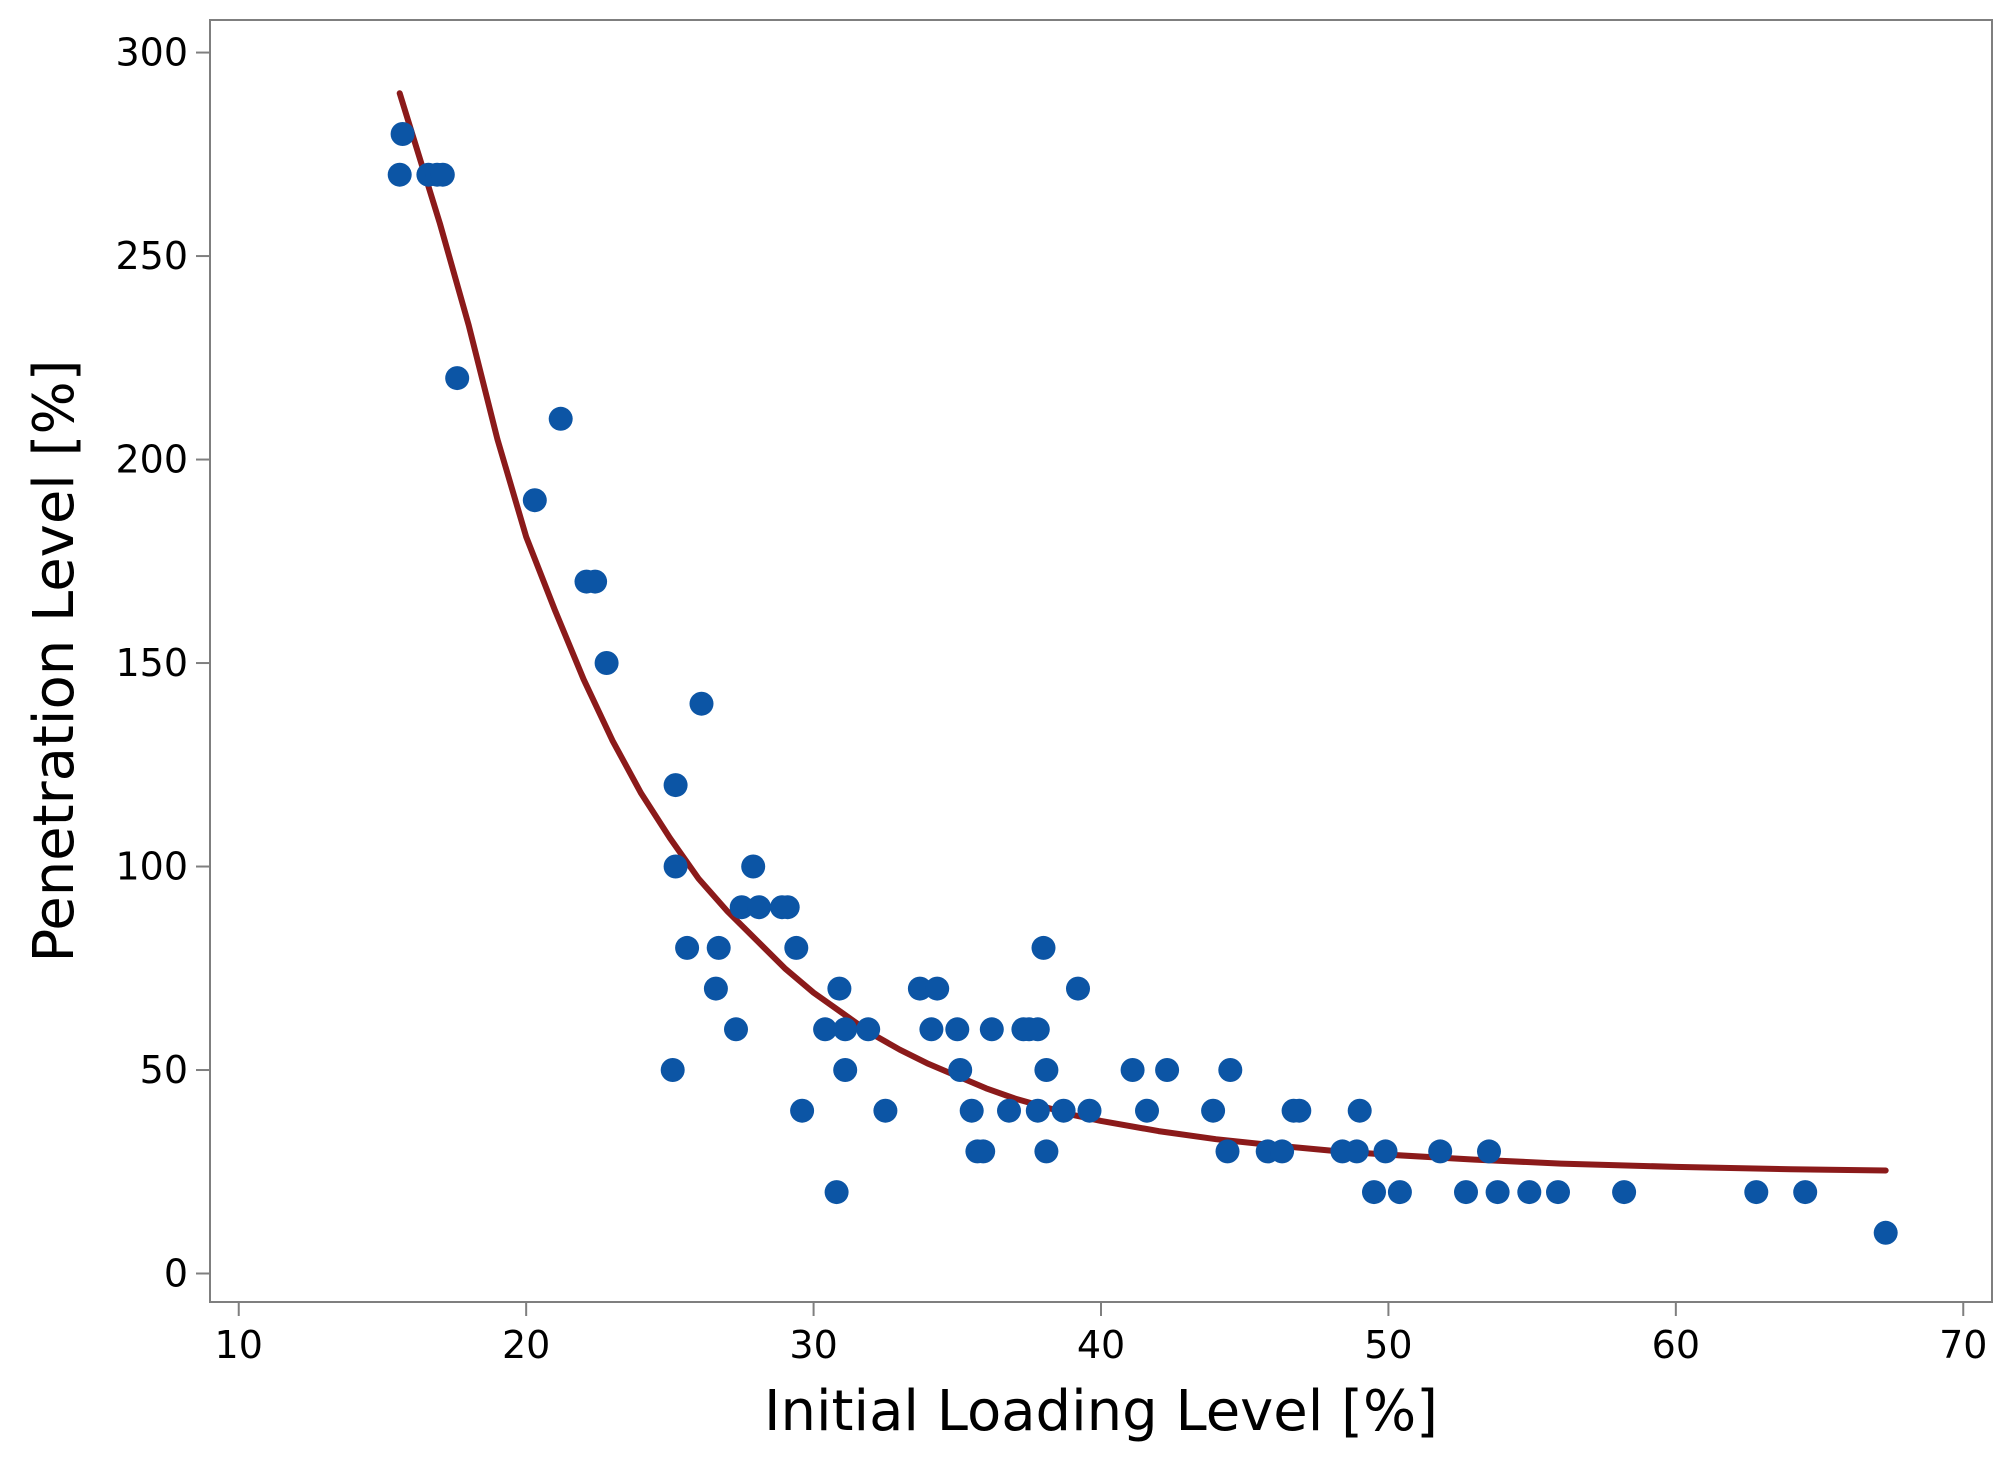  What do you see at coordinates (239, 1345) in the screenshot?
I see `x-tick-label: 10` at bounding box center [239, 1345].